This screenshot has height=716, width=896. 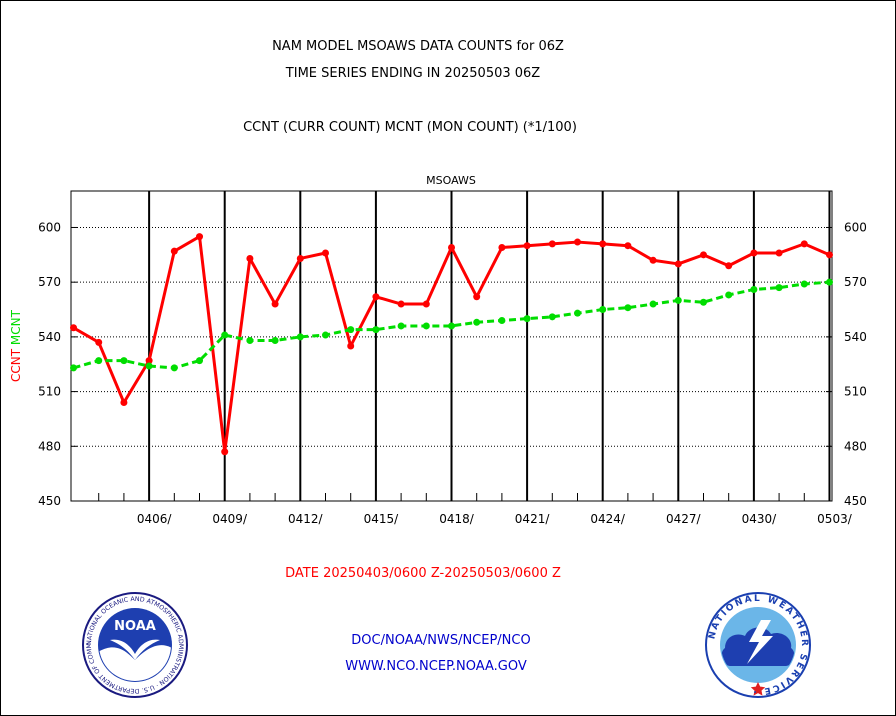 What do you see at coordinates (436, 666) in the screenshot?
I see `website-link: WWW.NCO.NCEP.NOAA.GOV` at bounding box center [436, 666].